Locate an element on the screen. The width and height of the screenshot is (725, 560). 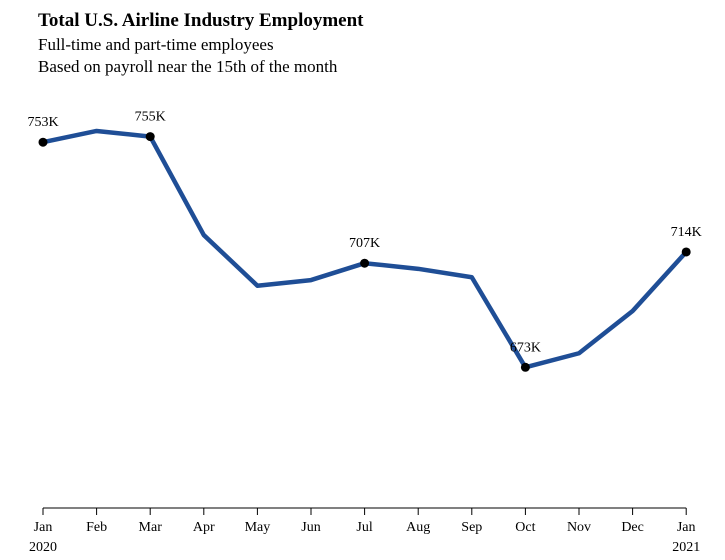
data-label: 755K is located at coordinates (150, 117).